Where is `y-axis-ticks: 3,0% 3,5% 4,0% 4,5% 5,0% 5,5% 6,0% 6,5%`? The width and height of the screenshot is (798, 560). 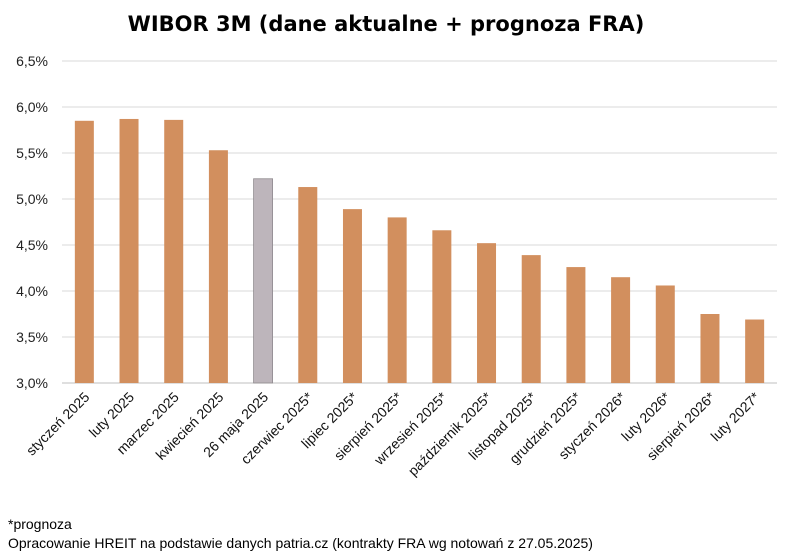 y-axis-ticks: 3,0% 3,5% 4,0% 4,5% 5,0% 5,5% 6,0% 6,5% is located at coordinates (32, 222).